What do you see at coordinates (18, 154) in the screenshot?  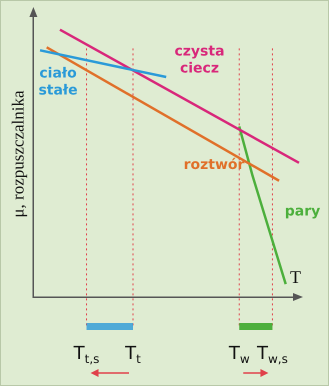 I see `y-axis-title: μ, rozpuszczalnika` at bounding box center [18, 154].